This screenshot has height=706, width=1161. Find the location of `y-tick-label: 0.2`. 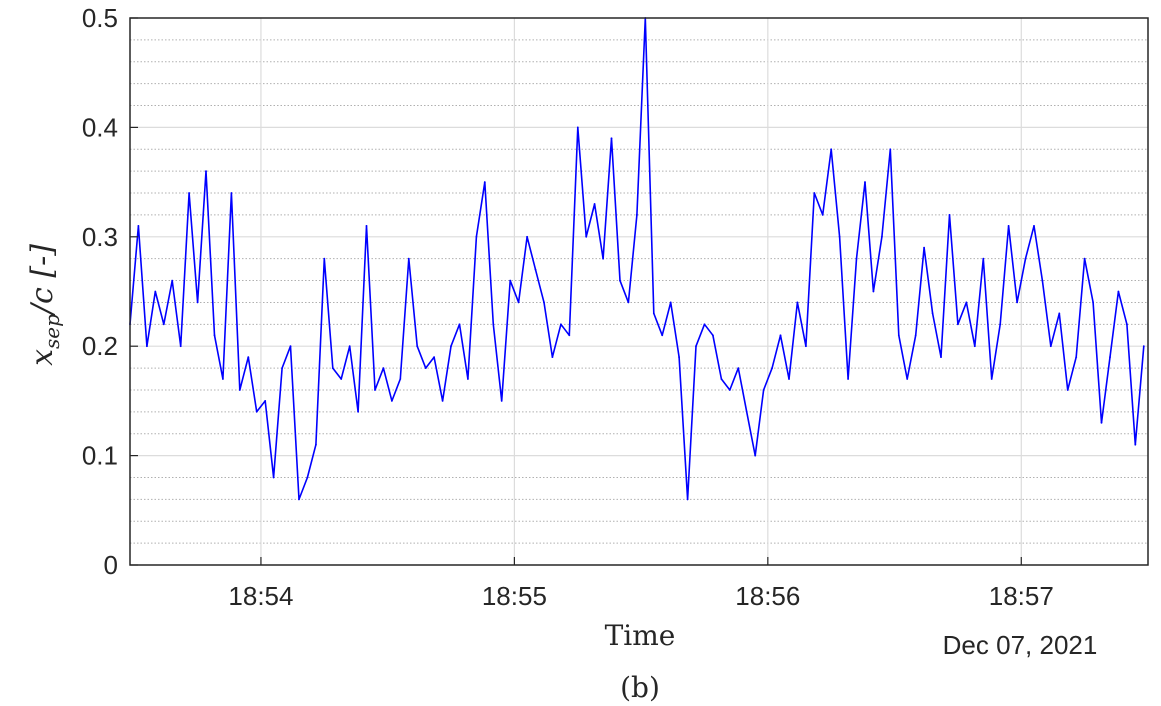

y-tick-label: 0.2 is located at coordinates (100, 346).